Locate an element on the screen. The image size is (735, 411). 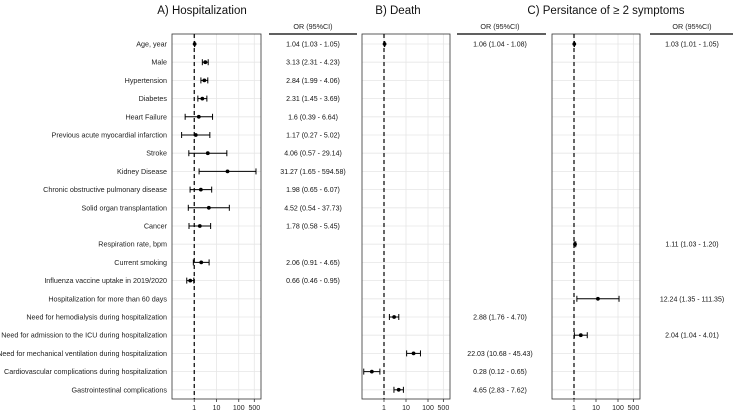
or-value-label: 4.65 (2.83 - 7.62) is located at coordinates (500, 390).